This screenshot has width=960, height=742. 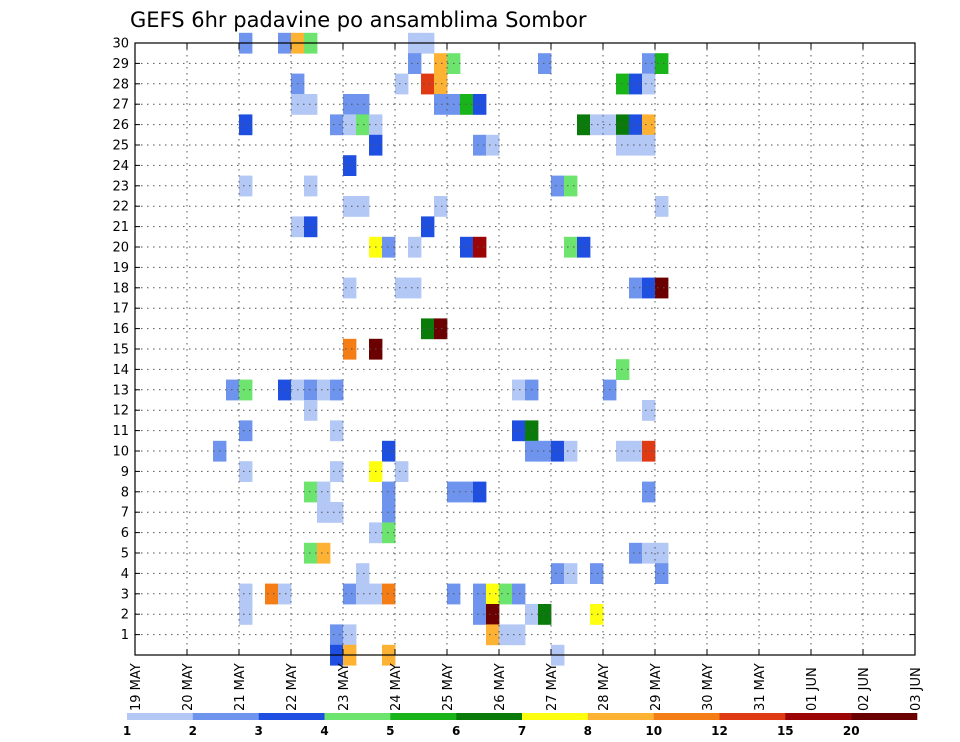 What do you see at coordinates (136, 687) in the screenshot?
I see `x-tick-label-0: 19 MAY` at bounding box center [136, 687].